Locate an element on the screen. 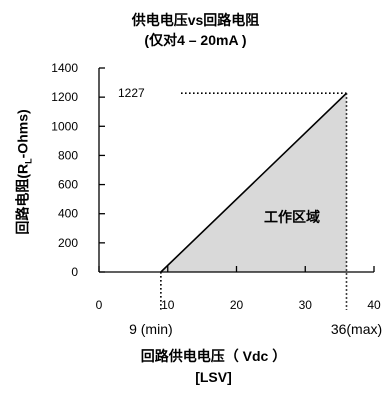 Image resolution: width=391 pixels, height=393 pixels. x-tick-label: 0 is located at coordinates (99, 305).